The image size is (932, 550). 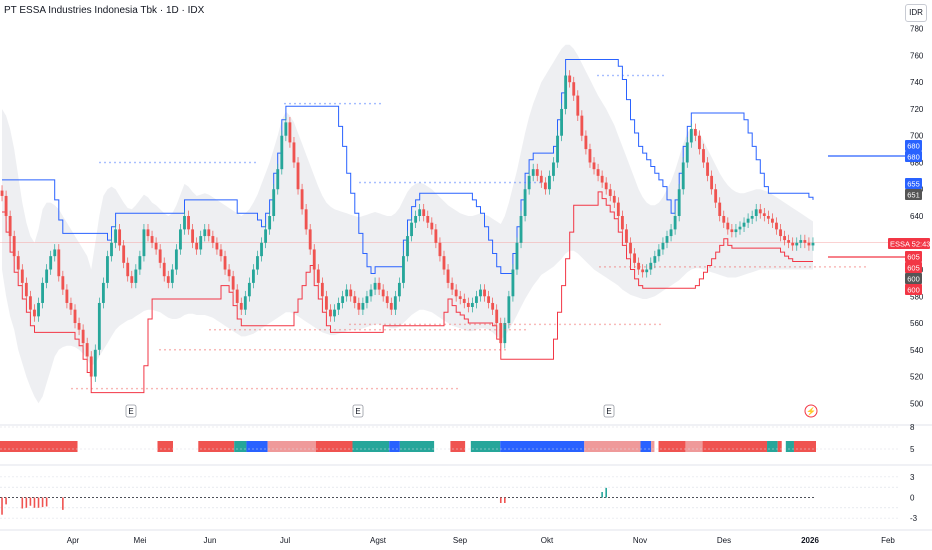 I want to click on y-tick-label: 540, so click(x=917, y=350).